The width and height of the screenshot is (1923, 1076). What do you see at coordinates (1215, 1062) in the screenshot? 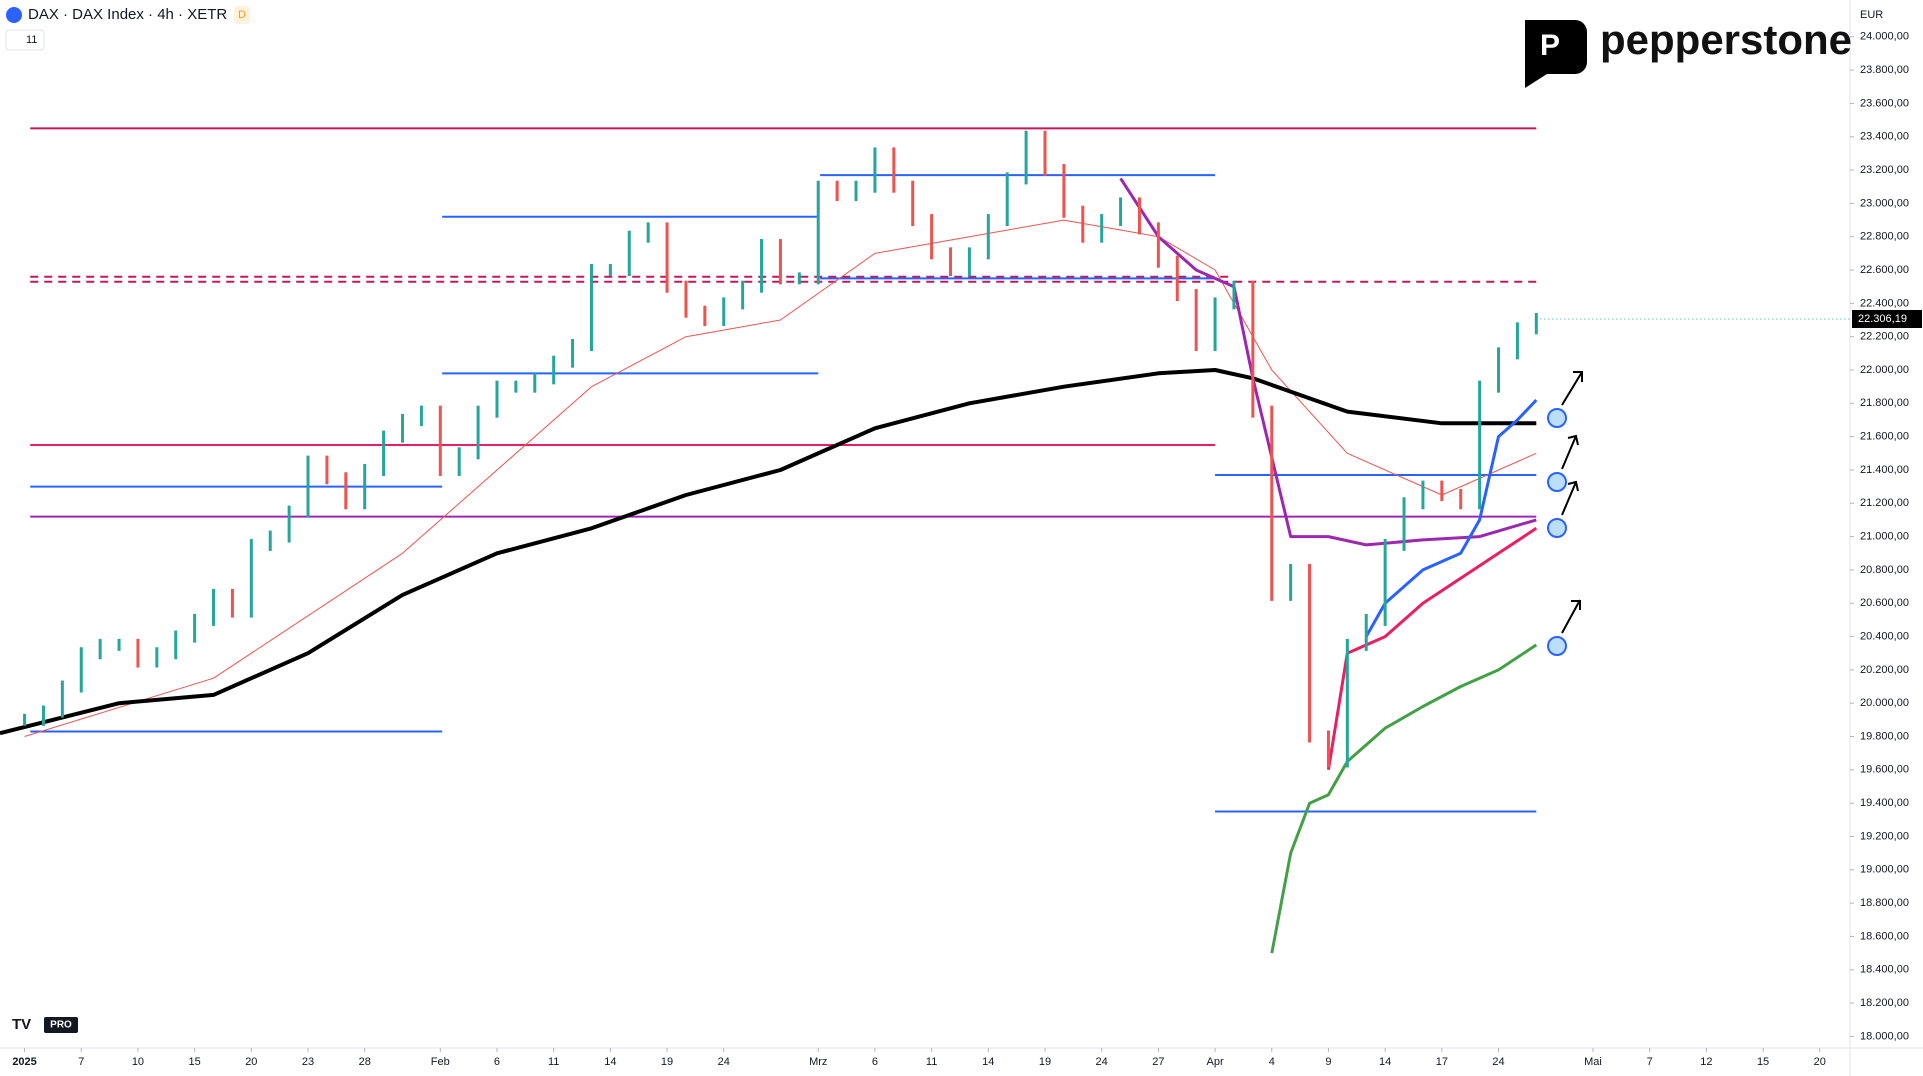
I see `x-tick-label: Apr` at bounding box center [1215, 1062].